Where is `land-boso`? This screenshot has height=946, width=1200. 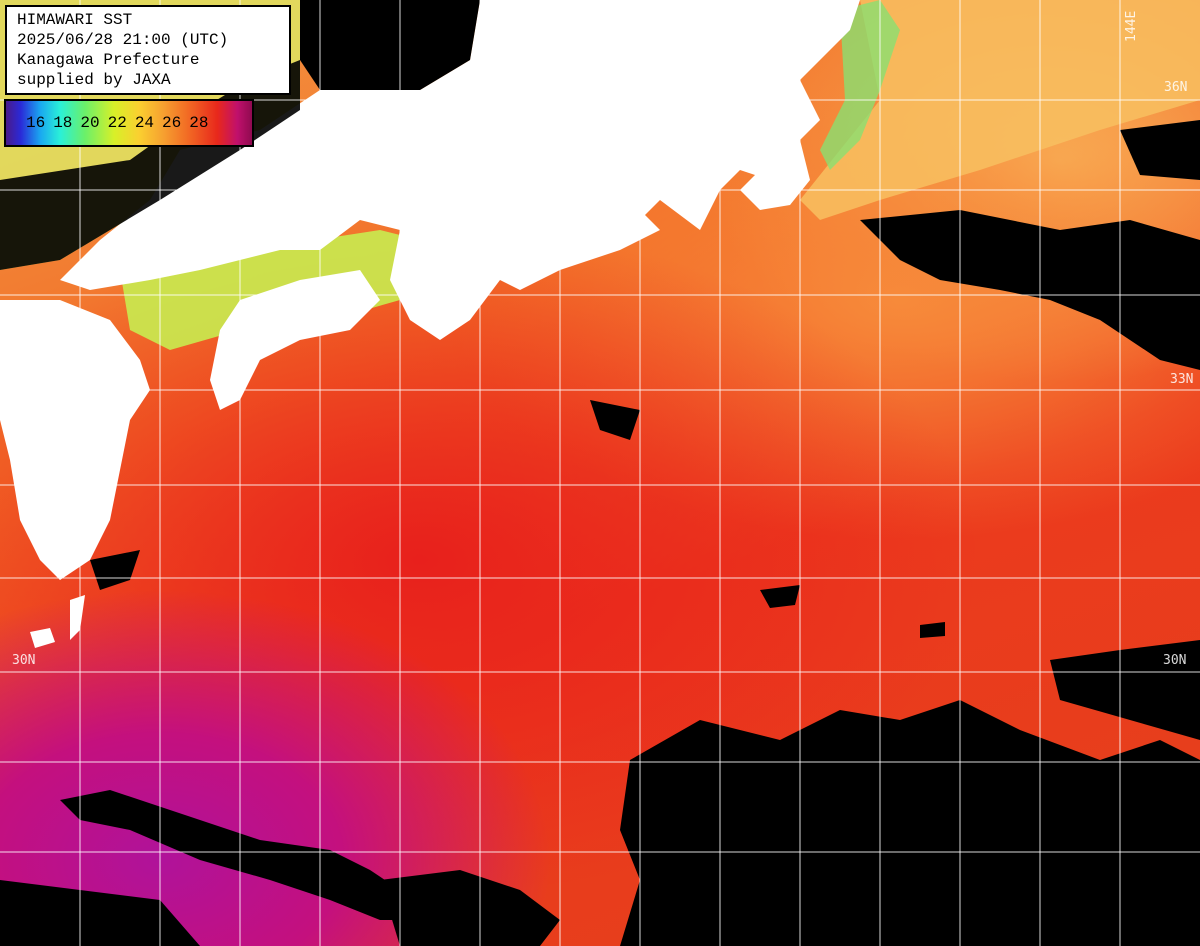
land-boso is located at coordinates (775, 175).